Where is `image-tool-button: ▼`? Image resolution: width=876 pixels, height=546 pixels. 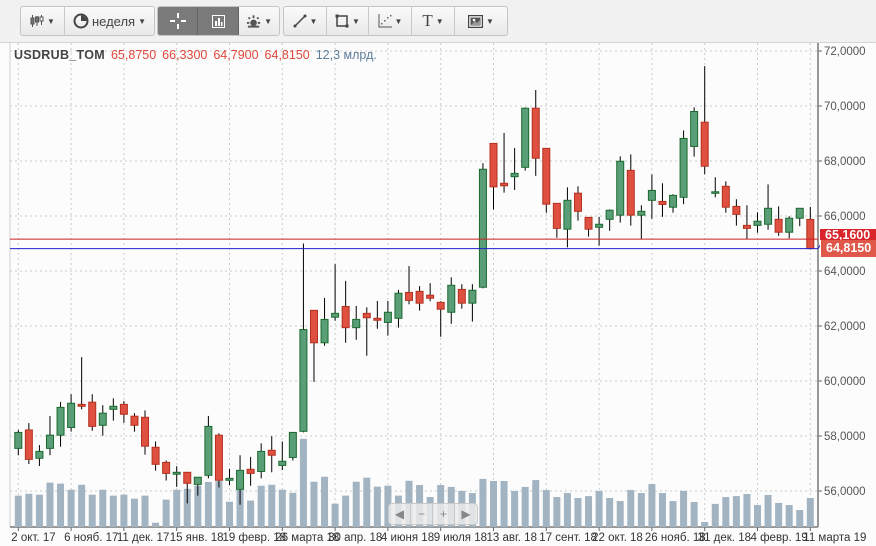
image-tool-button: ▼ is located at coordinates (481, 21).